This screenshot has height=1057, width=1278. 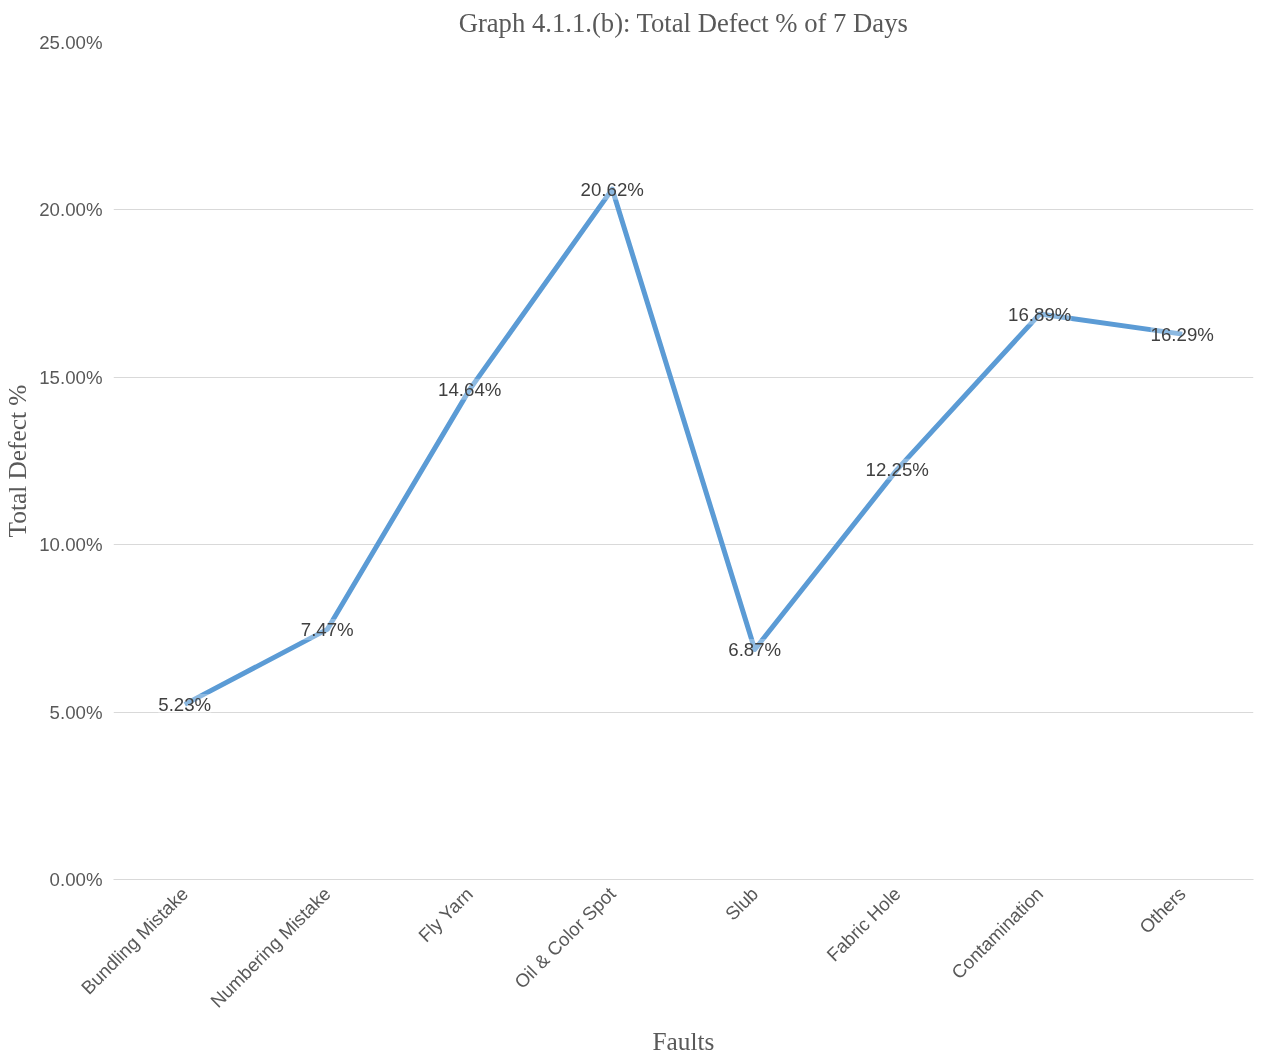 What do you see at coordinates (71, 377) in the screenshot?
I see `y-tick-label: 15.00%` at bounding box center [71, 377].